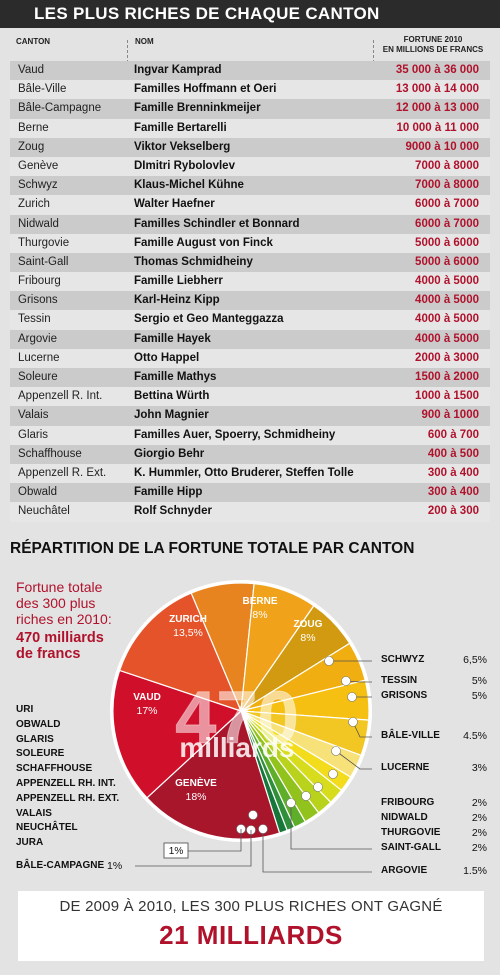 This screenshot has width=500, height=975. I want to click on right-slice-label: ARGOVIE, so click(404, 870).